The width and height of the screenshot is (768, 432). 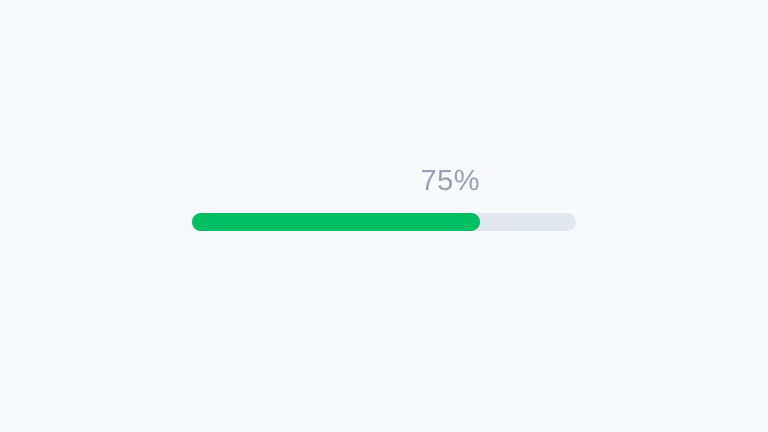 I want to click on progress-widget: 75%, so click(x=384, y=198).